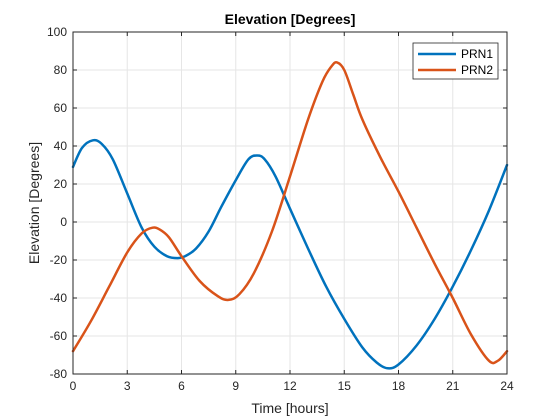  Describe the element at coordinates (59, 298) in the screenshot. I see `y-tick-label: -40` at that location.